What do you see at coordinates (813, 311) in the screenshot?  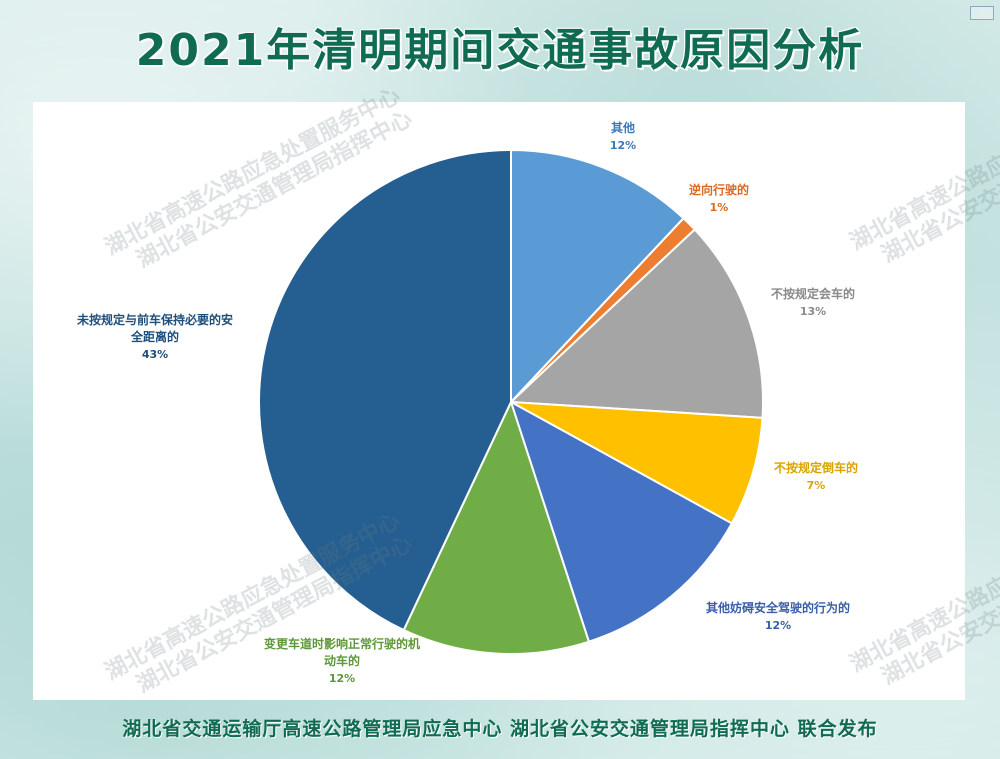 I see `slice-value-label: 13%` at bounding box center [813, 311].